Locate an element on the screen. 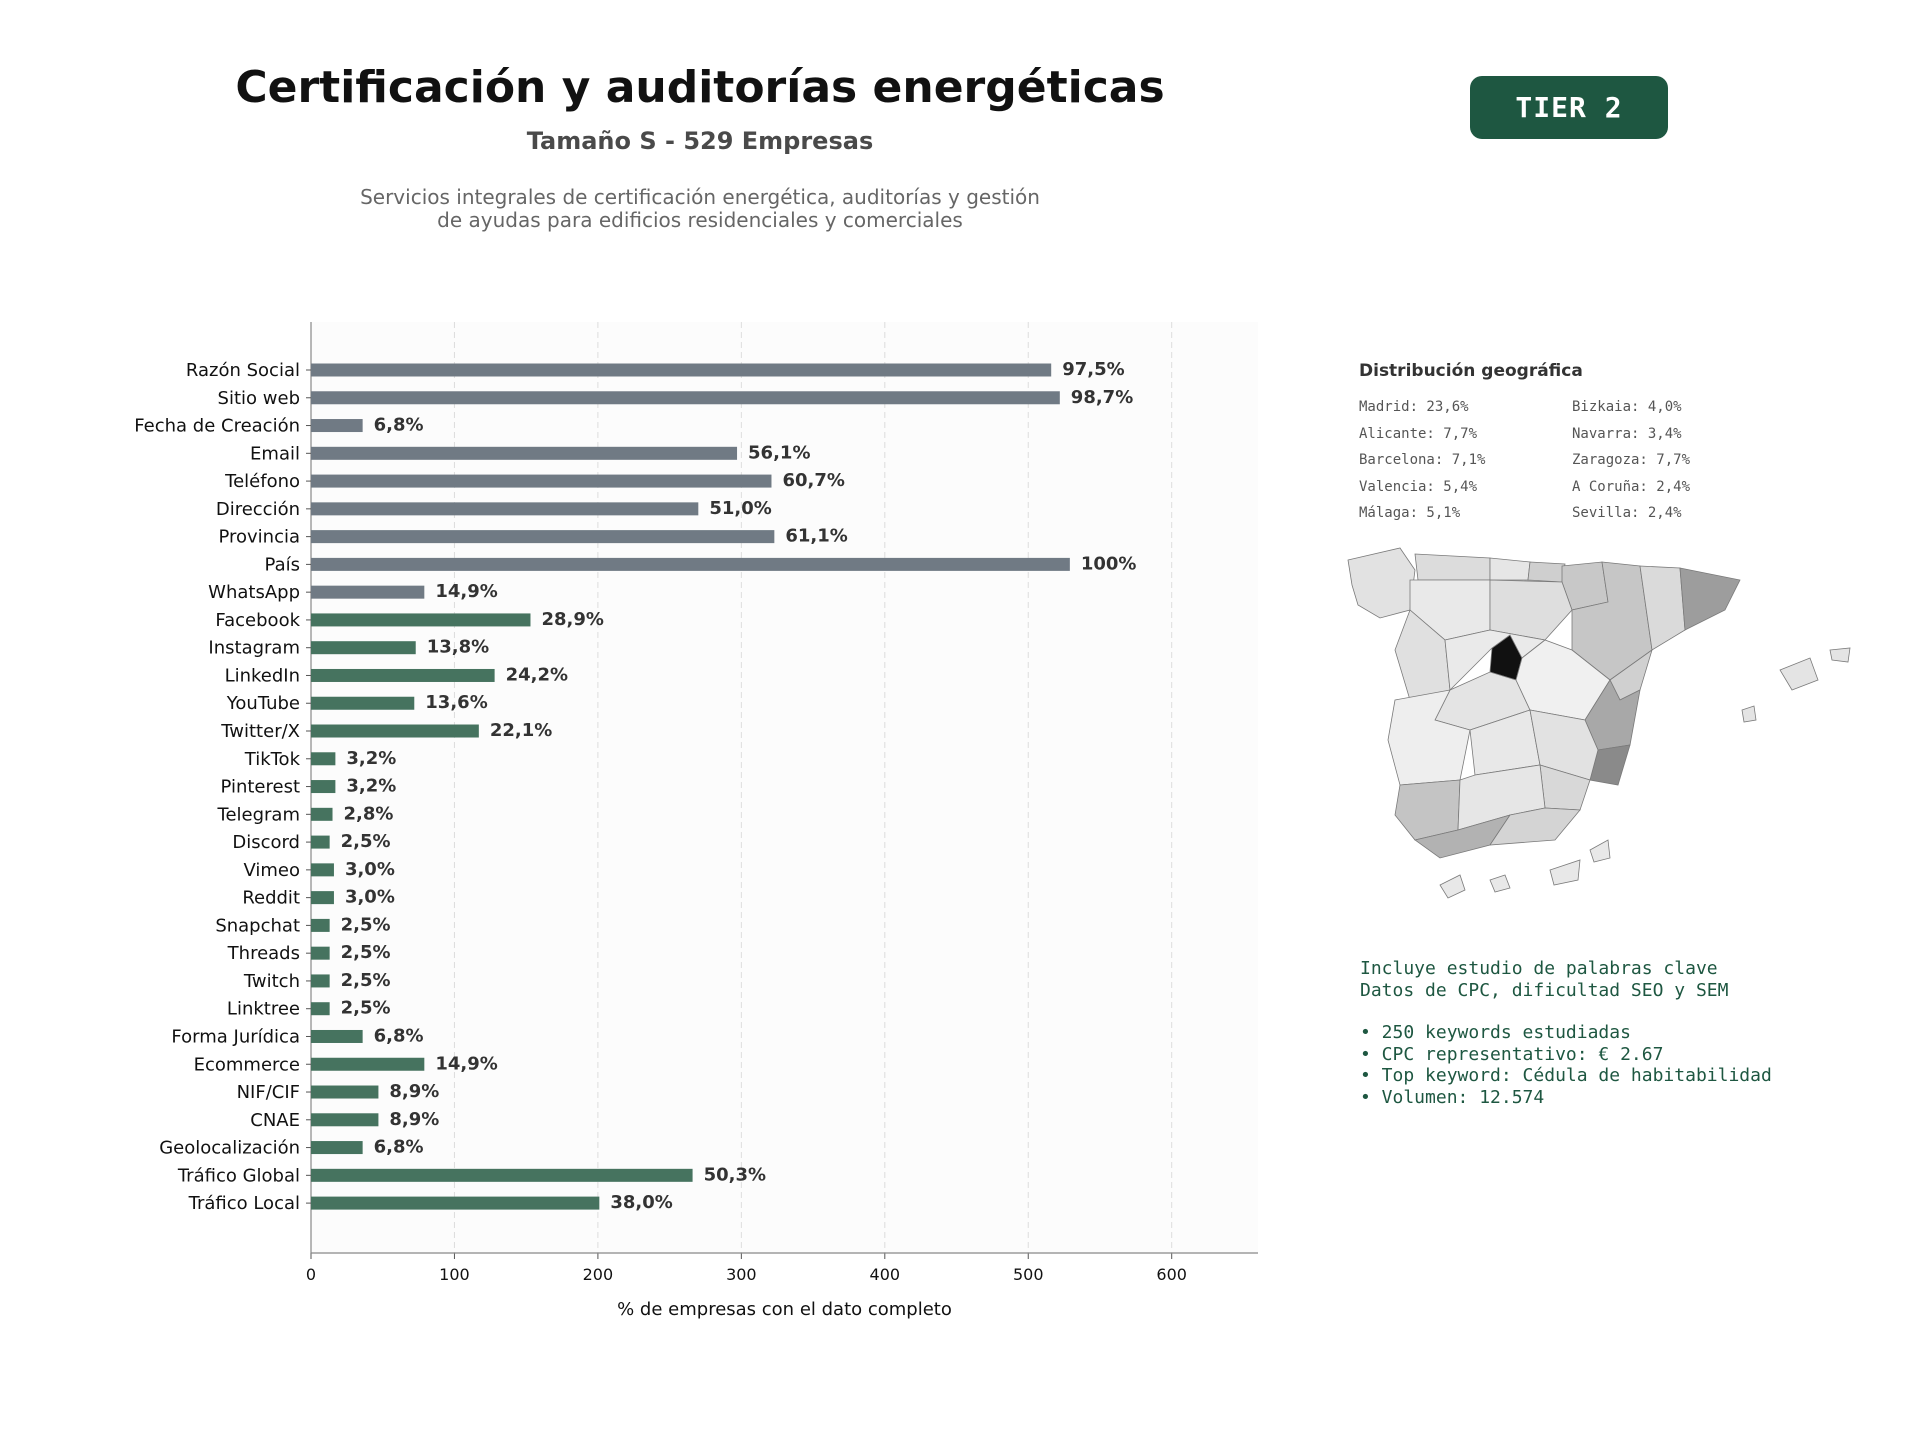 The width and height of the screenshot is (1920, 1440). category-label: TikTok is located at coordinates (272, 759).